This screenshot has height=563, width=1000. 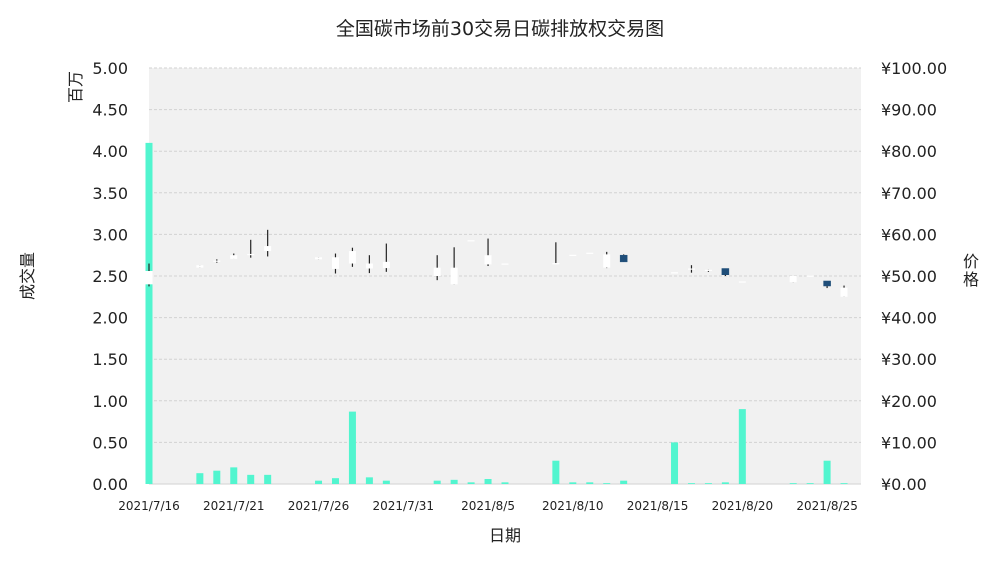 I want to click on x-tick-label: 2021/8/15, so click(x=658, y=506).